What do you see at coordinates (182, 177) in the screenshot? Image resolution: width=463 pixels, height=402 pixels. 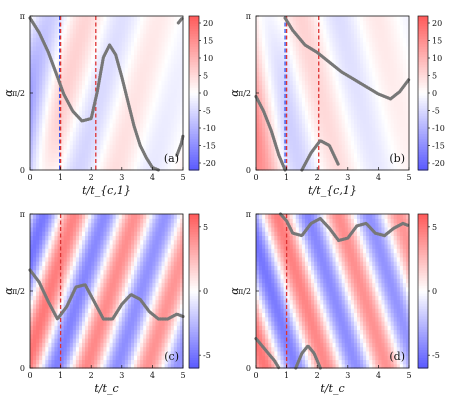 I see `x-tick-label: 5` at bounding box center [182, 177].